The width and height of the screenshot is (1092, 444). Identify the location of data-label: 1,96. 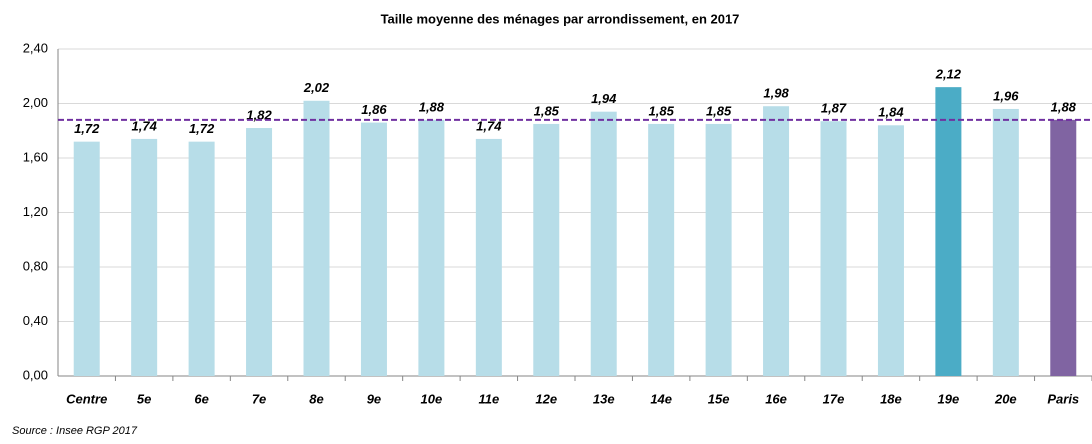
(1006, 95).